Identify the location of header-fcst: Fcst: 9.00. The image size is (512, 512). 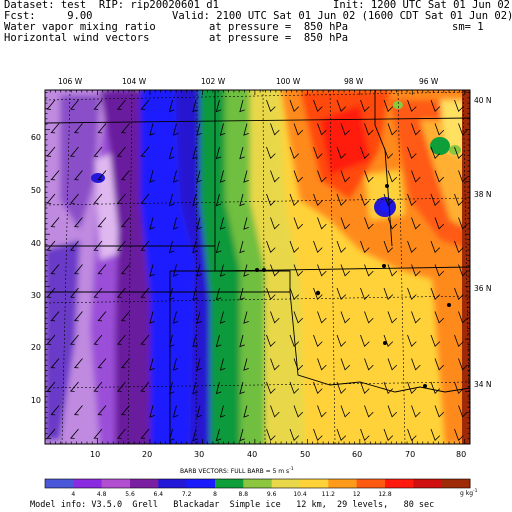
(48, 16).